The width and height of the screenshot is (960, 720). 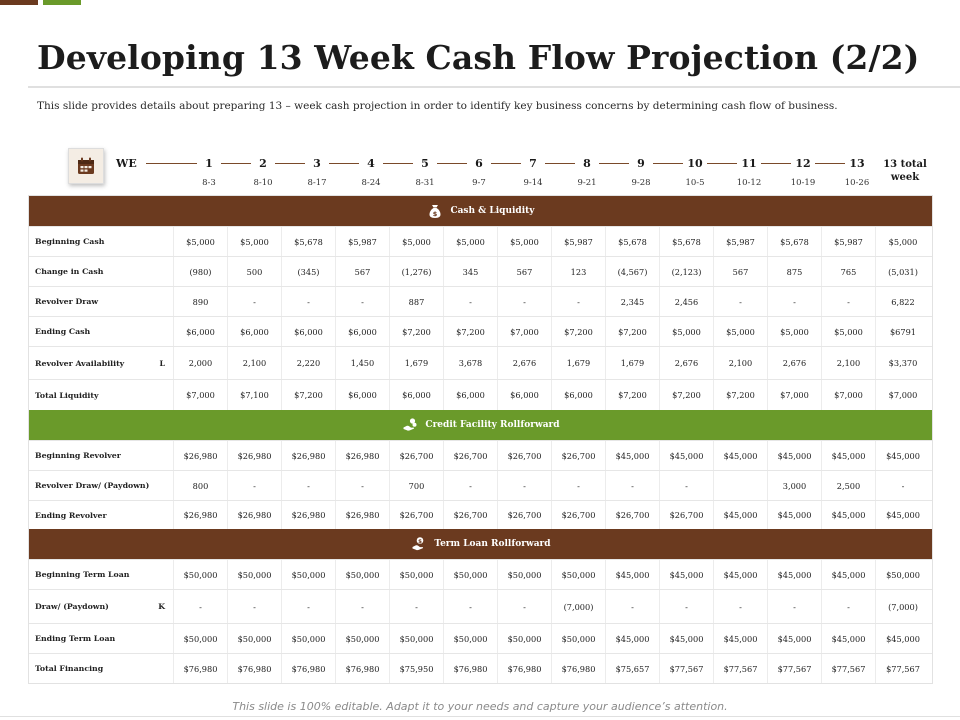 What do you see at coordinates (101, 271) in the screenshot?
I see `row-label: Change in Cash` at bounding box center [101, 271].